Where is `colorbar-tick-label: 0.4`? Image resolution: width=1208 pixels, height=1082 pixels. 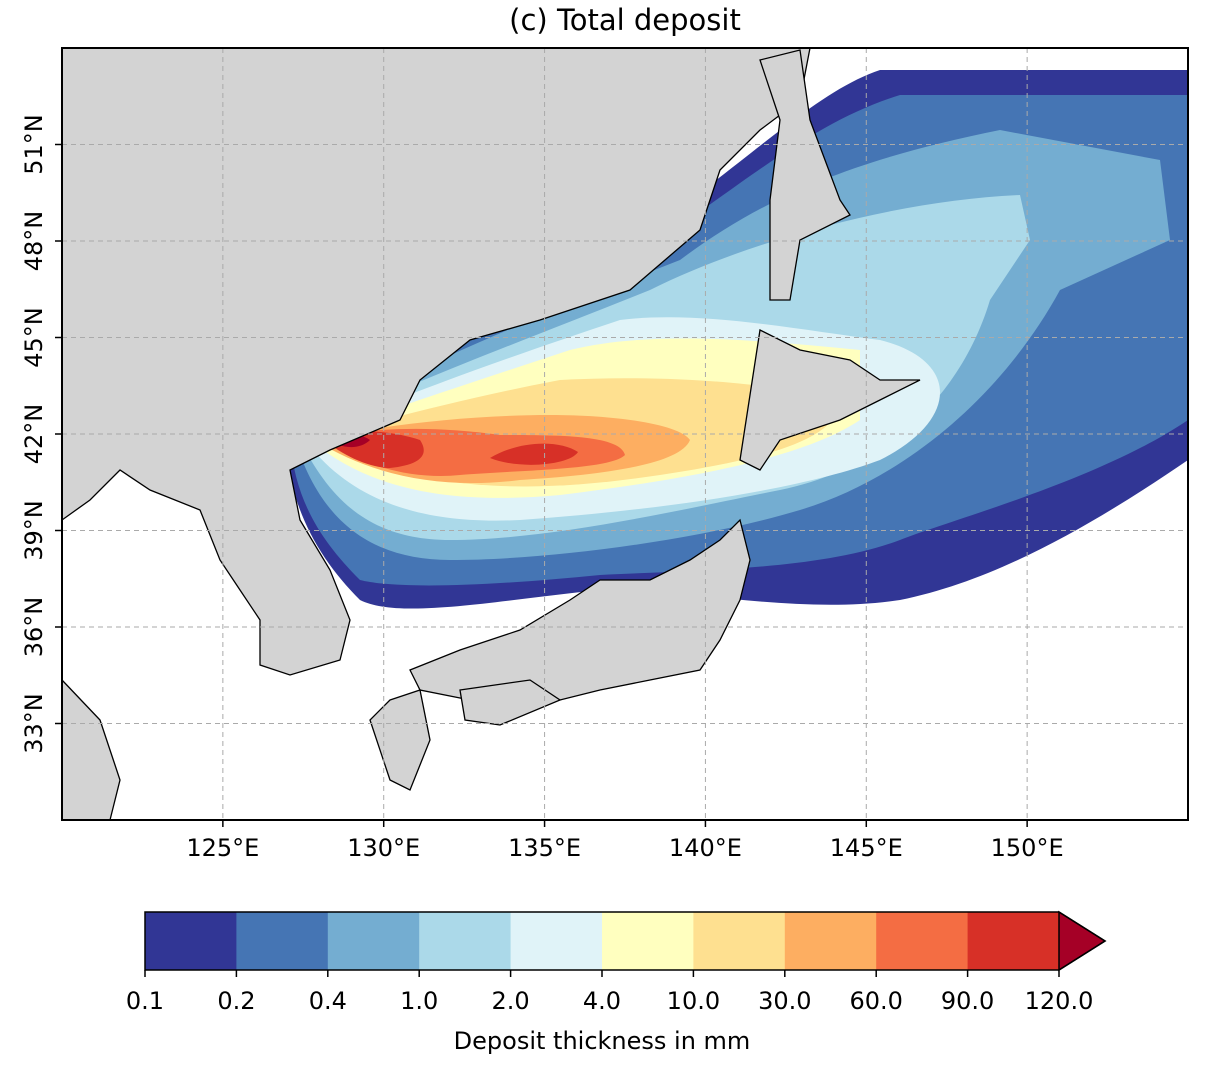 colorbar-tick-label: 0.4 is located at coordinates (328, 1001).